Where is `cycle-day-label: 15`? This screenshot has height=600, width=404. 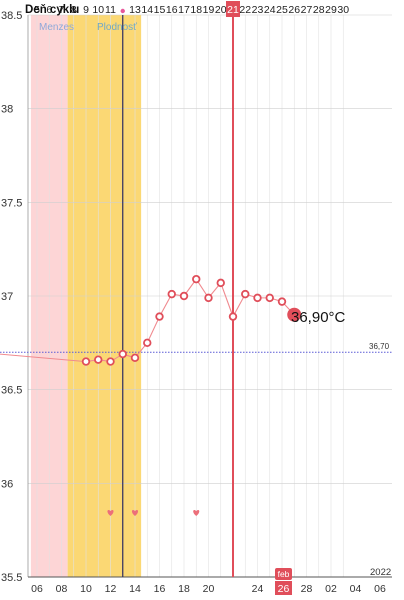 cycle-day-label: 15 is located at coordinates (160, 10).